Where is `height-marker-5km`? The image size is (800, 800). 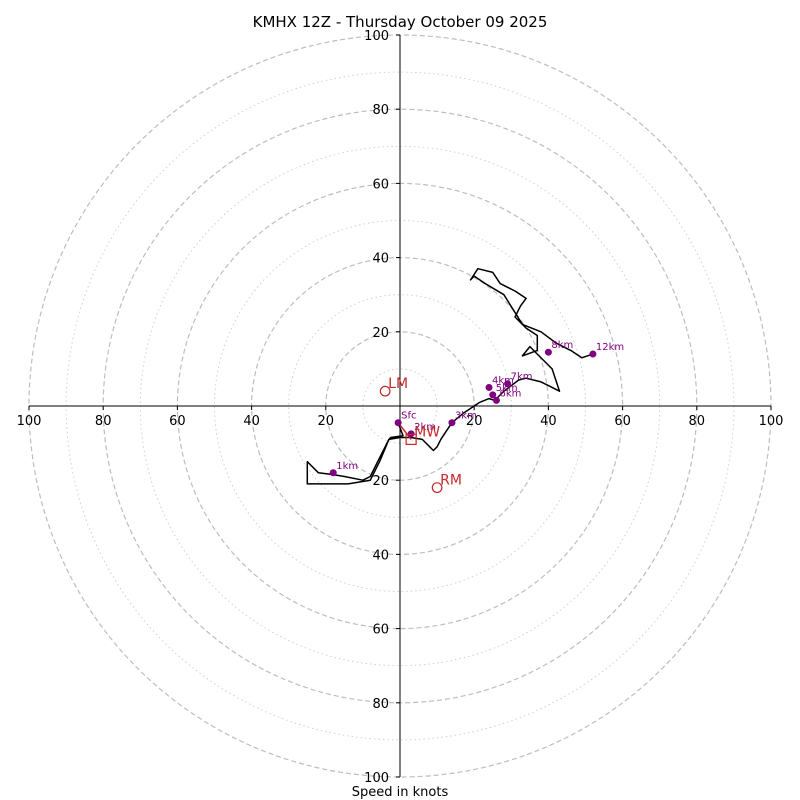 height-marker-5km is located at coordinates (493, 395).